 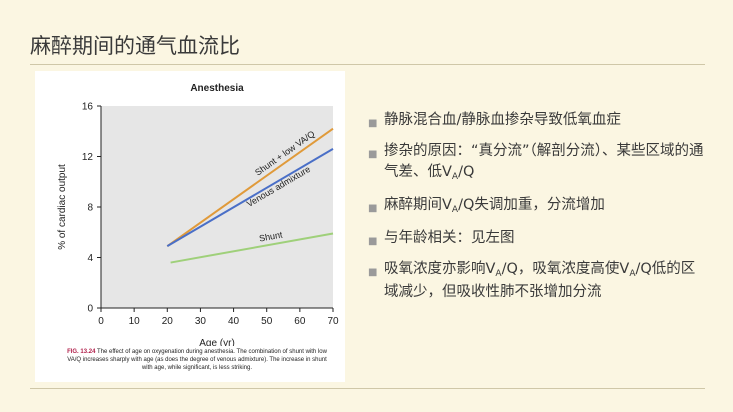 What do you see at coordinates (267, 321) in the screenshot?
I see `x-tick-label: 50` at bounding box center [267, 321].